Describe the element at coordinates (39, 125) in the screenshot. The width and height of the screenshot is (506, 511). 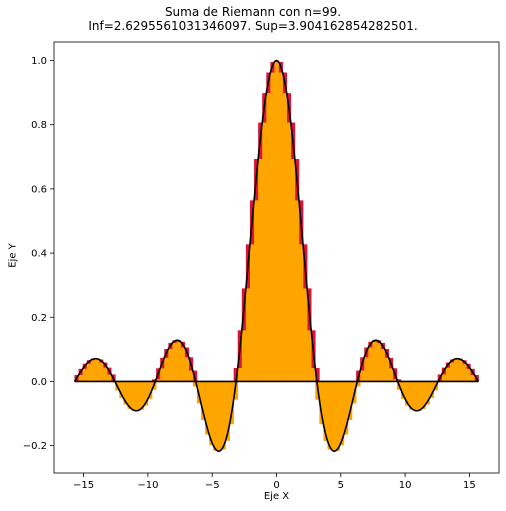
I see `y-tick-label: 0.8` at that location.